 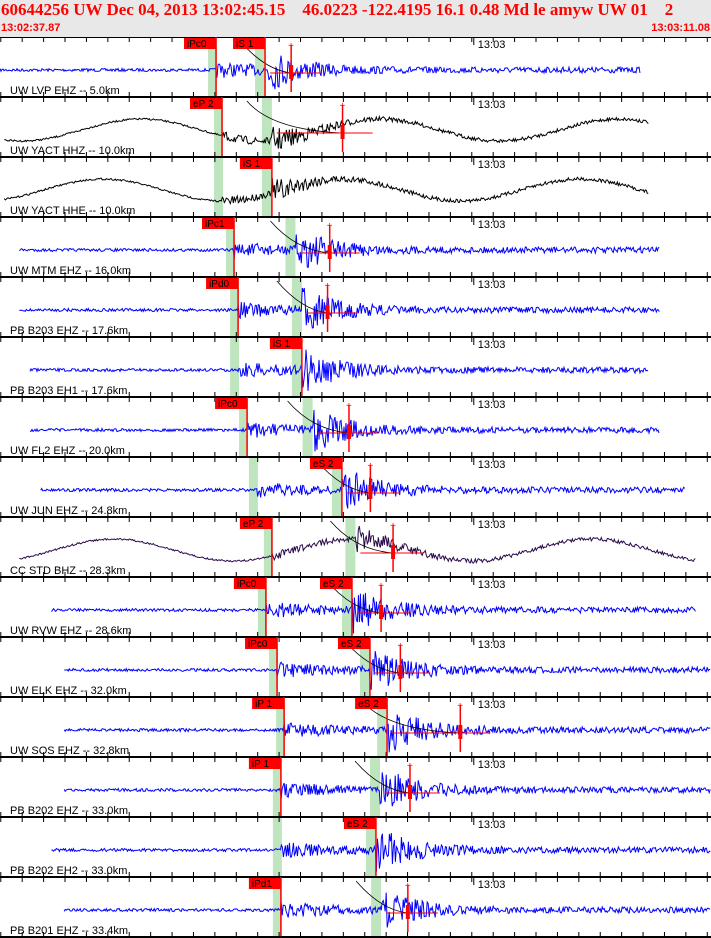 What do you see at coordinates (69, 811) in the screenshot?
I see `station-label: PB B202 EHZ -- 33.0km` at bounding box center [69, 811].